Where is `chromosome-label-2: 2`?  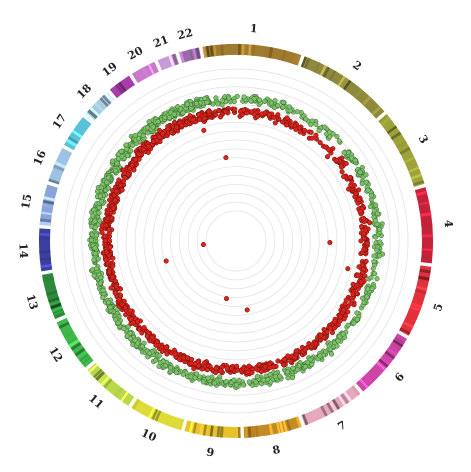 chromosome-label-2: 2 is located at coordinates (357, 65).